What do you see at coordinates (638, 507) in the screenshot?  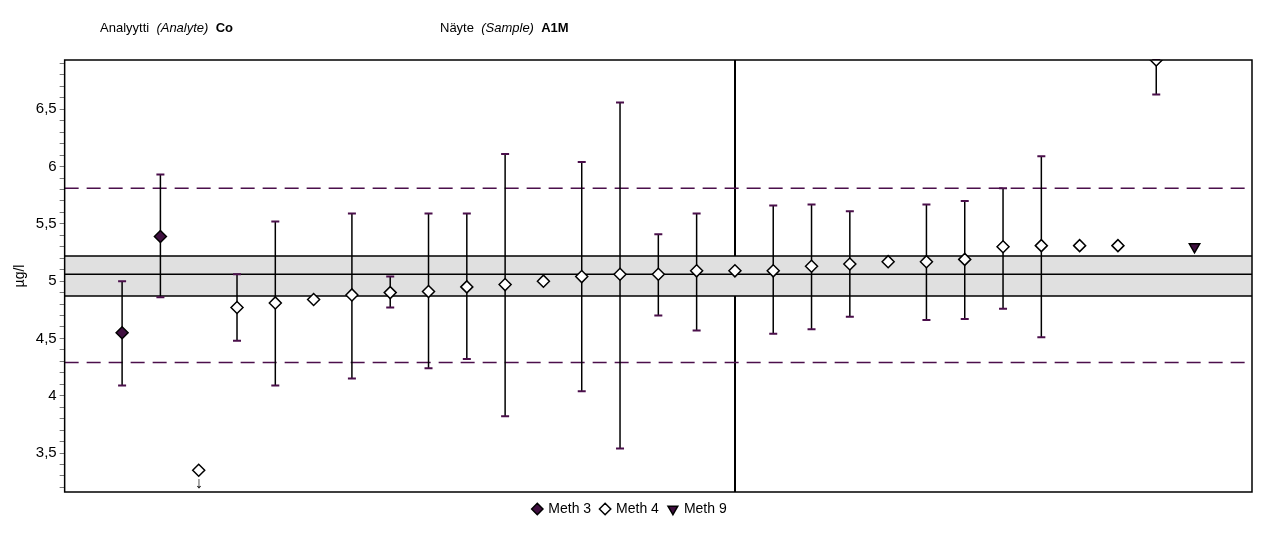 I see `legend-label: Meth 4` at bounding box center [638, 507].